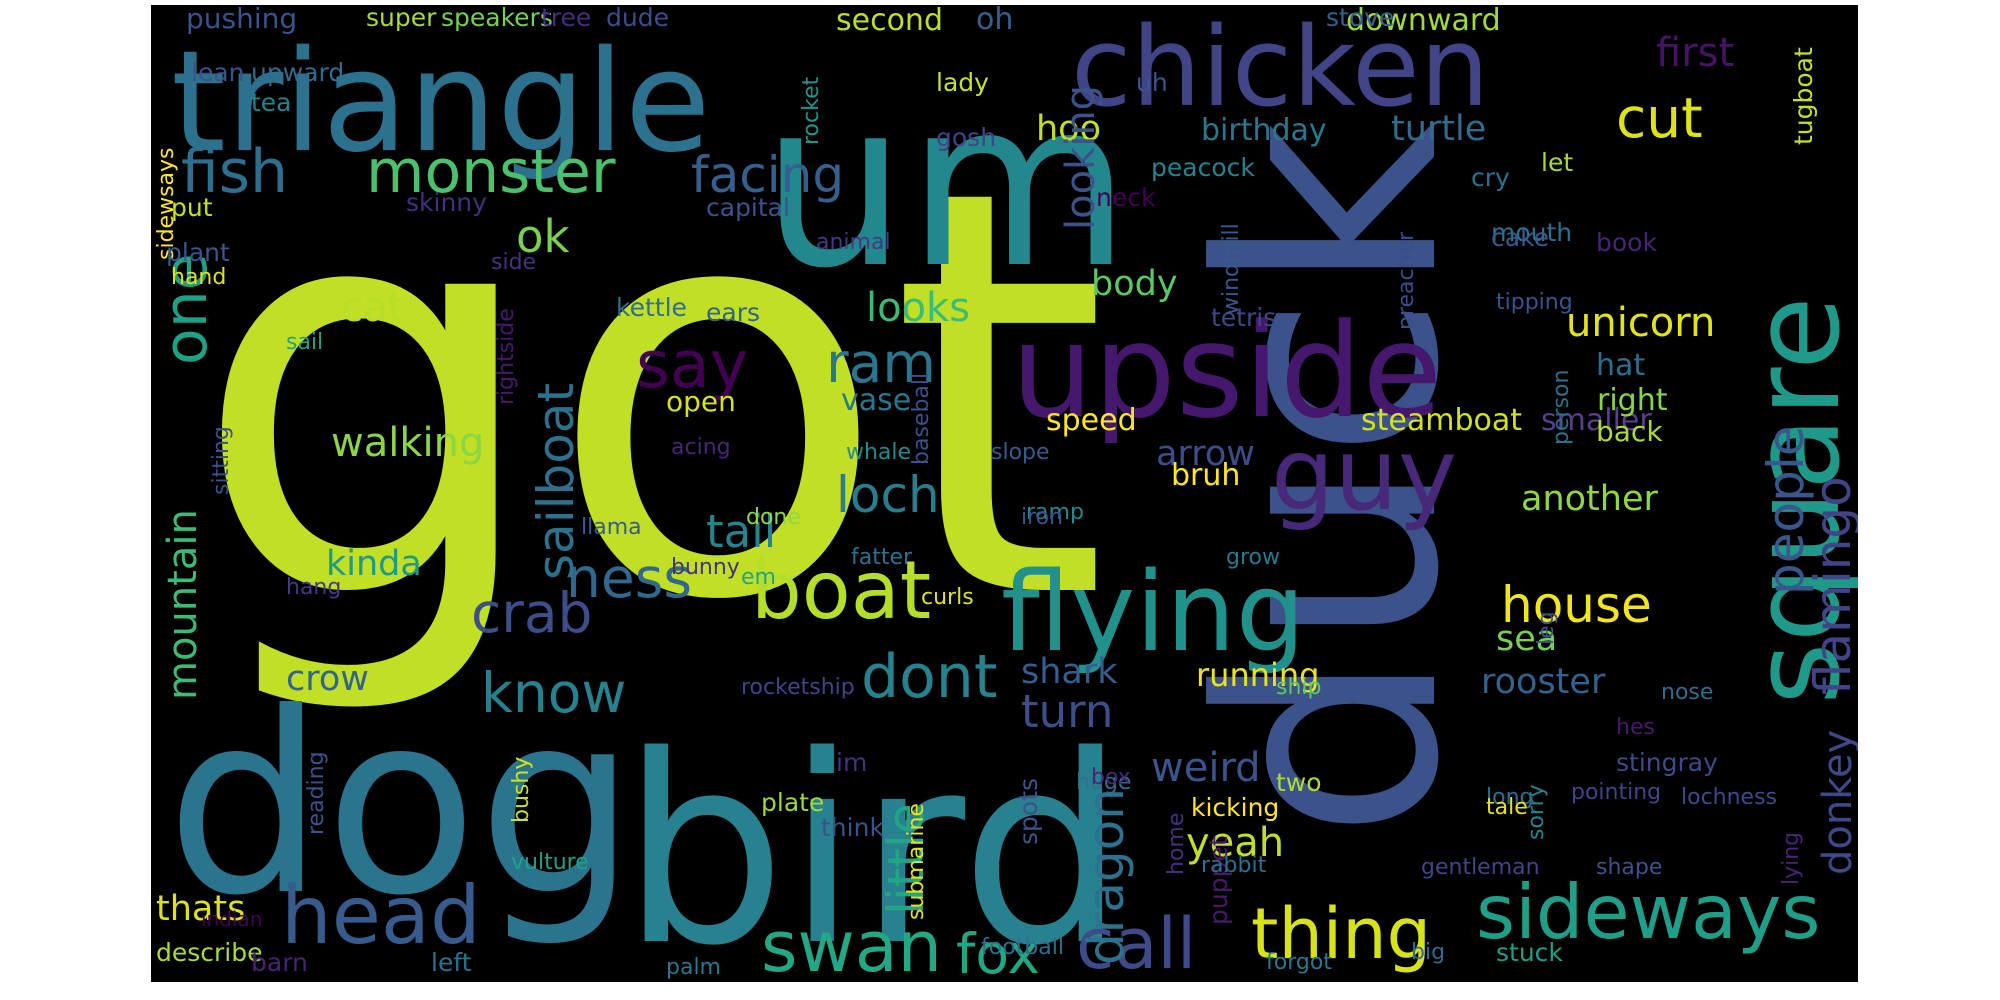 This screenshot has width=2000, height=1000. Describe the element at coordinates (1629, 868) in the screenshot. I see `cloud-word-shape: shape` at that location.